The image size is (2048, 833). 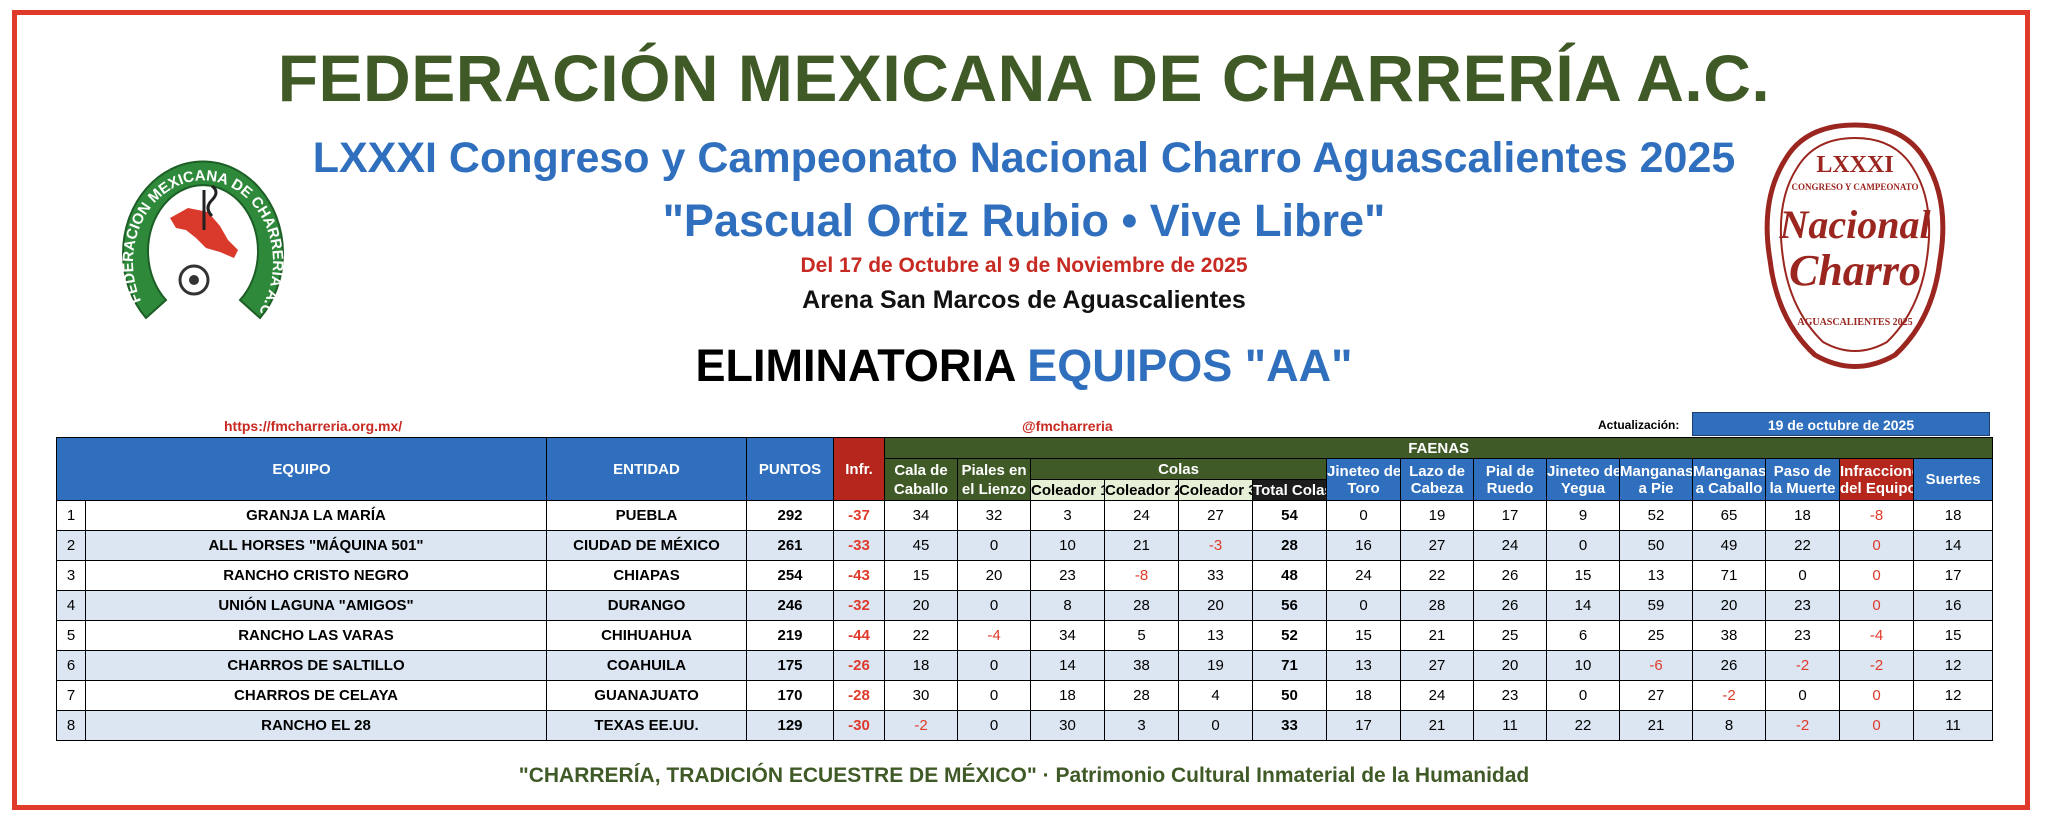 What do you see at coordinates (921, 605) in the screenshot?
I see `cell-cala: 20` at bounding box center [921, 605].